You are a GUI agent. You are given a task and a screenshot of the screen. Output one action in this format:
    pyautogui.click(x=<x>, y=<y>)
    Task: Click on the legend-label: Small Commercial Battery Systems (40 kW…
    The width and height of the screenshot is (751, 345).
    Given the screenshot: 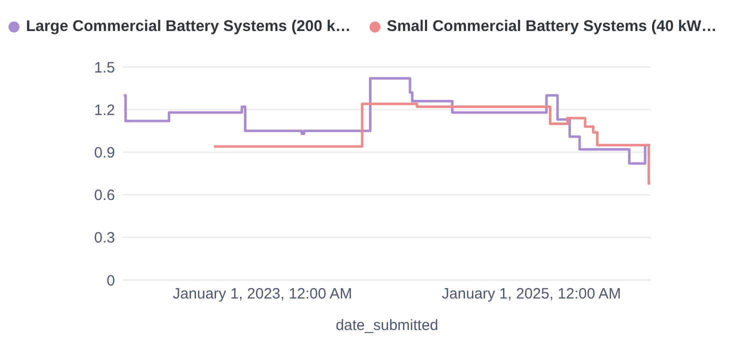 What is the action you would take?
    pyautogui.click(x=551, y=27)
    